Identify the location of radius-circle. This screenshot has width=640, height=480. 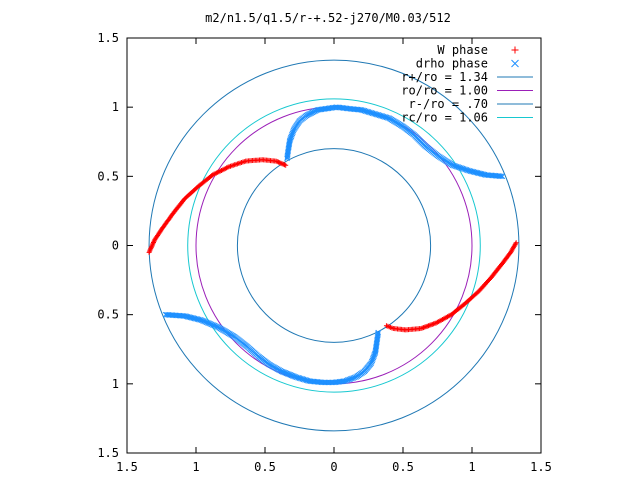
(334, 245).